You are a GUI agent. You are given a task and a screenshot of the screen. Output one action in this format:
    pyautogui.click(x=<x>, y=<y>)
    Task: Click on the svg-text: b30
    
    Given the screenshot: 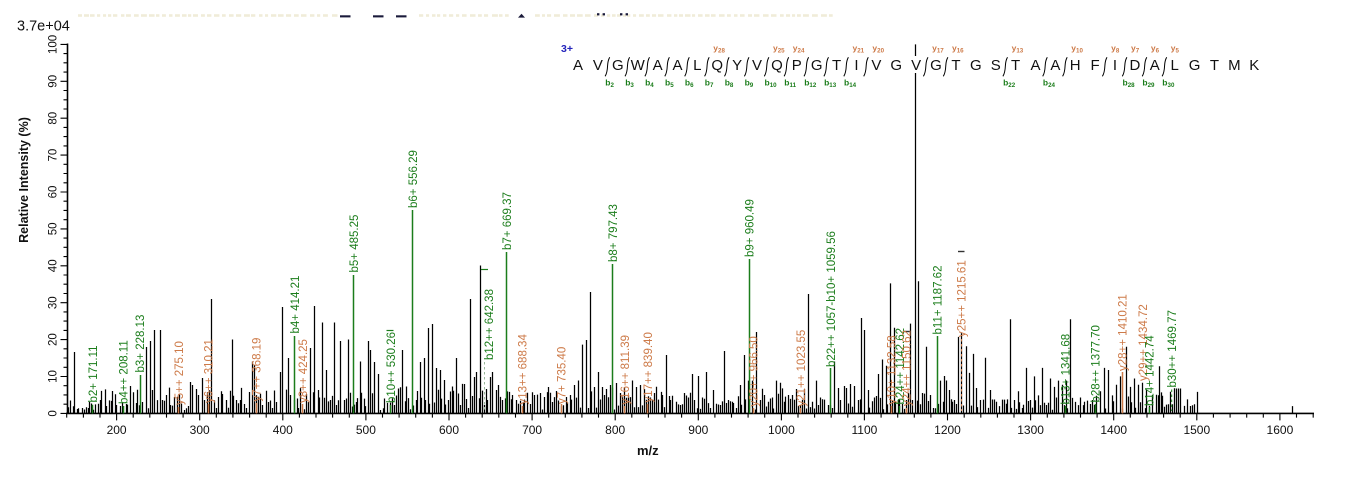 What is the action you would take?
    pyautogui.click(x=1168, y=84)
    